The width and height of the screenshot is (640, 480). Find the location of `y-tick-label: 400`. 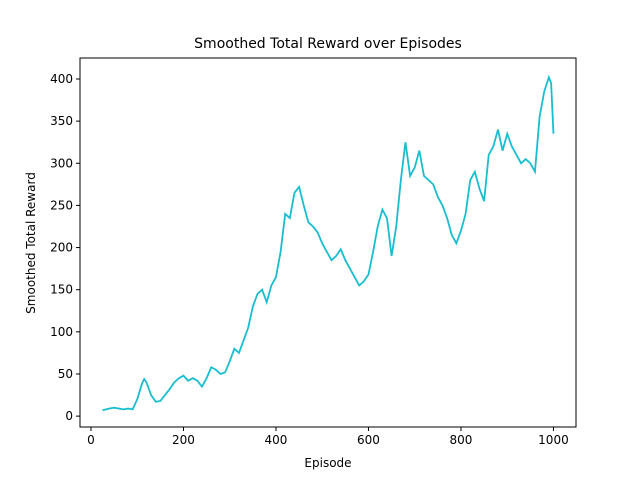

y-tick-label: 400 is located at coordinates (61, 79).